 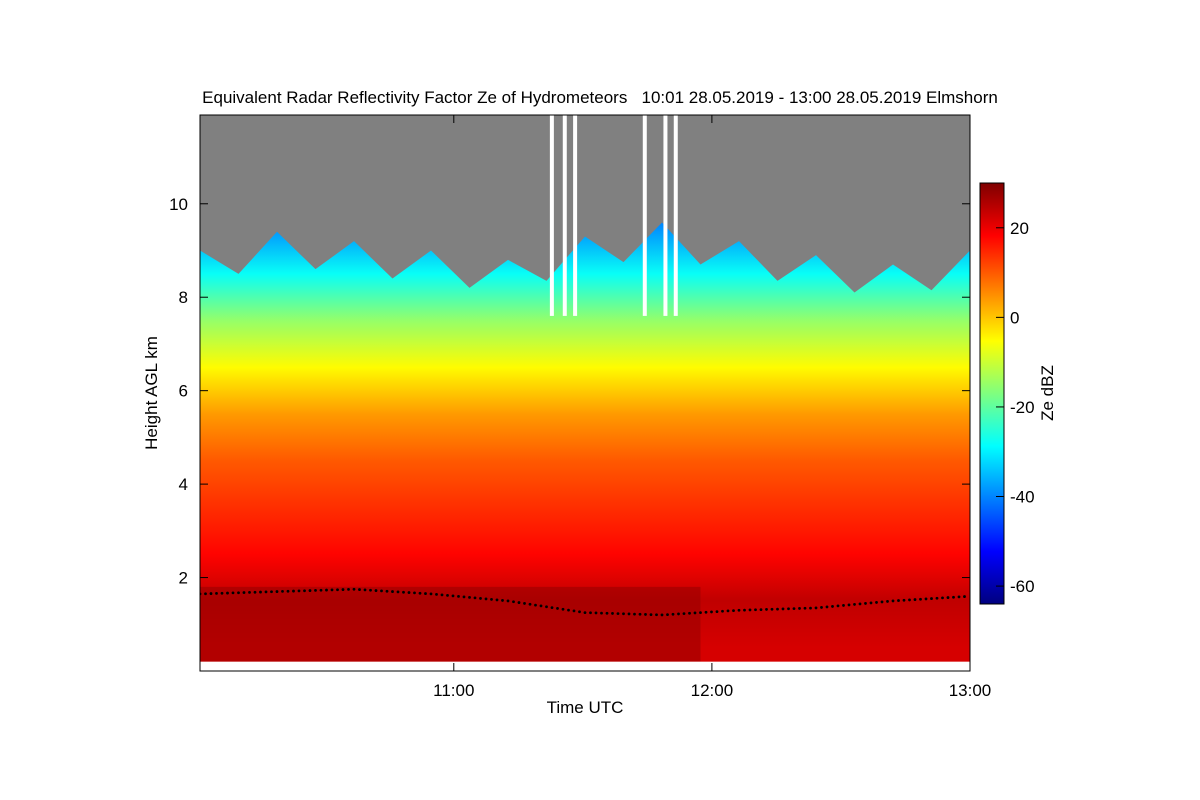 I want to click on y-tick-label: 6, so click(x=183, y=391).